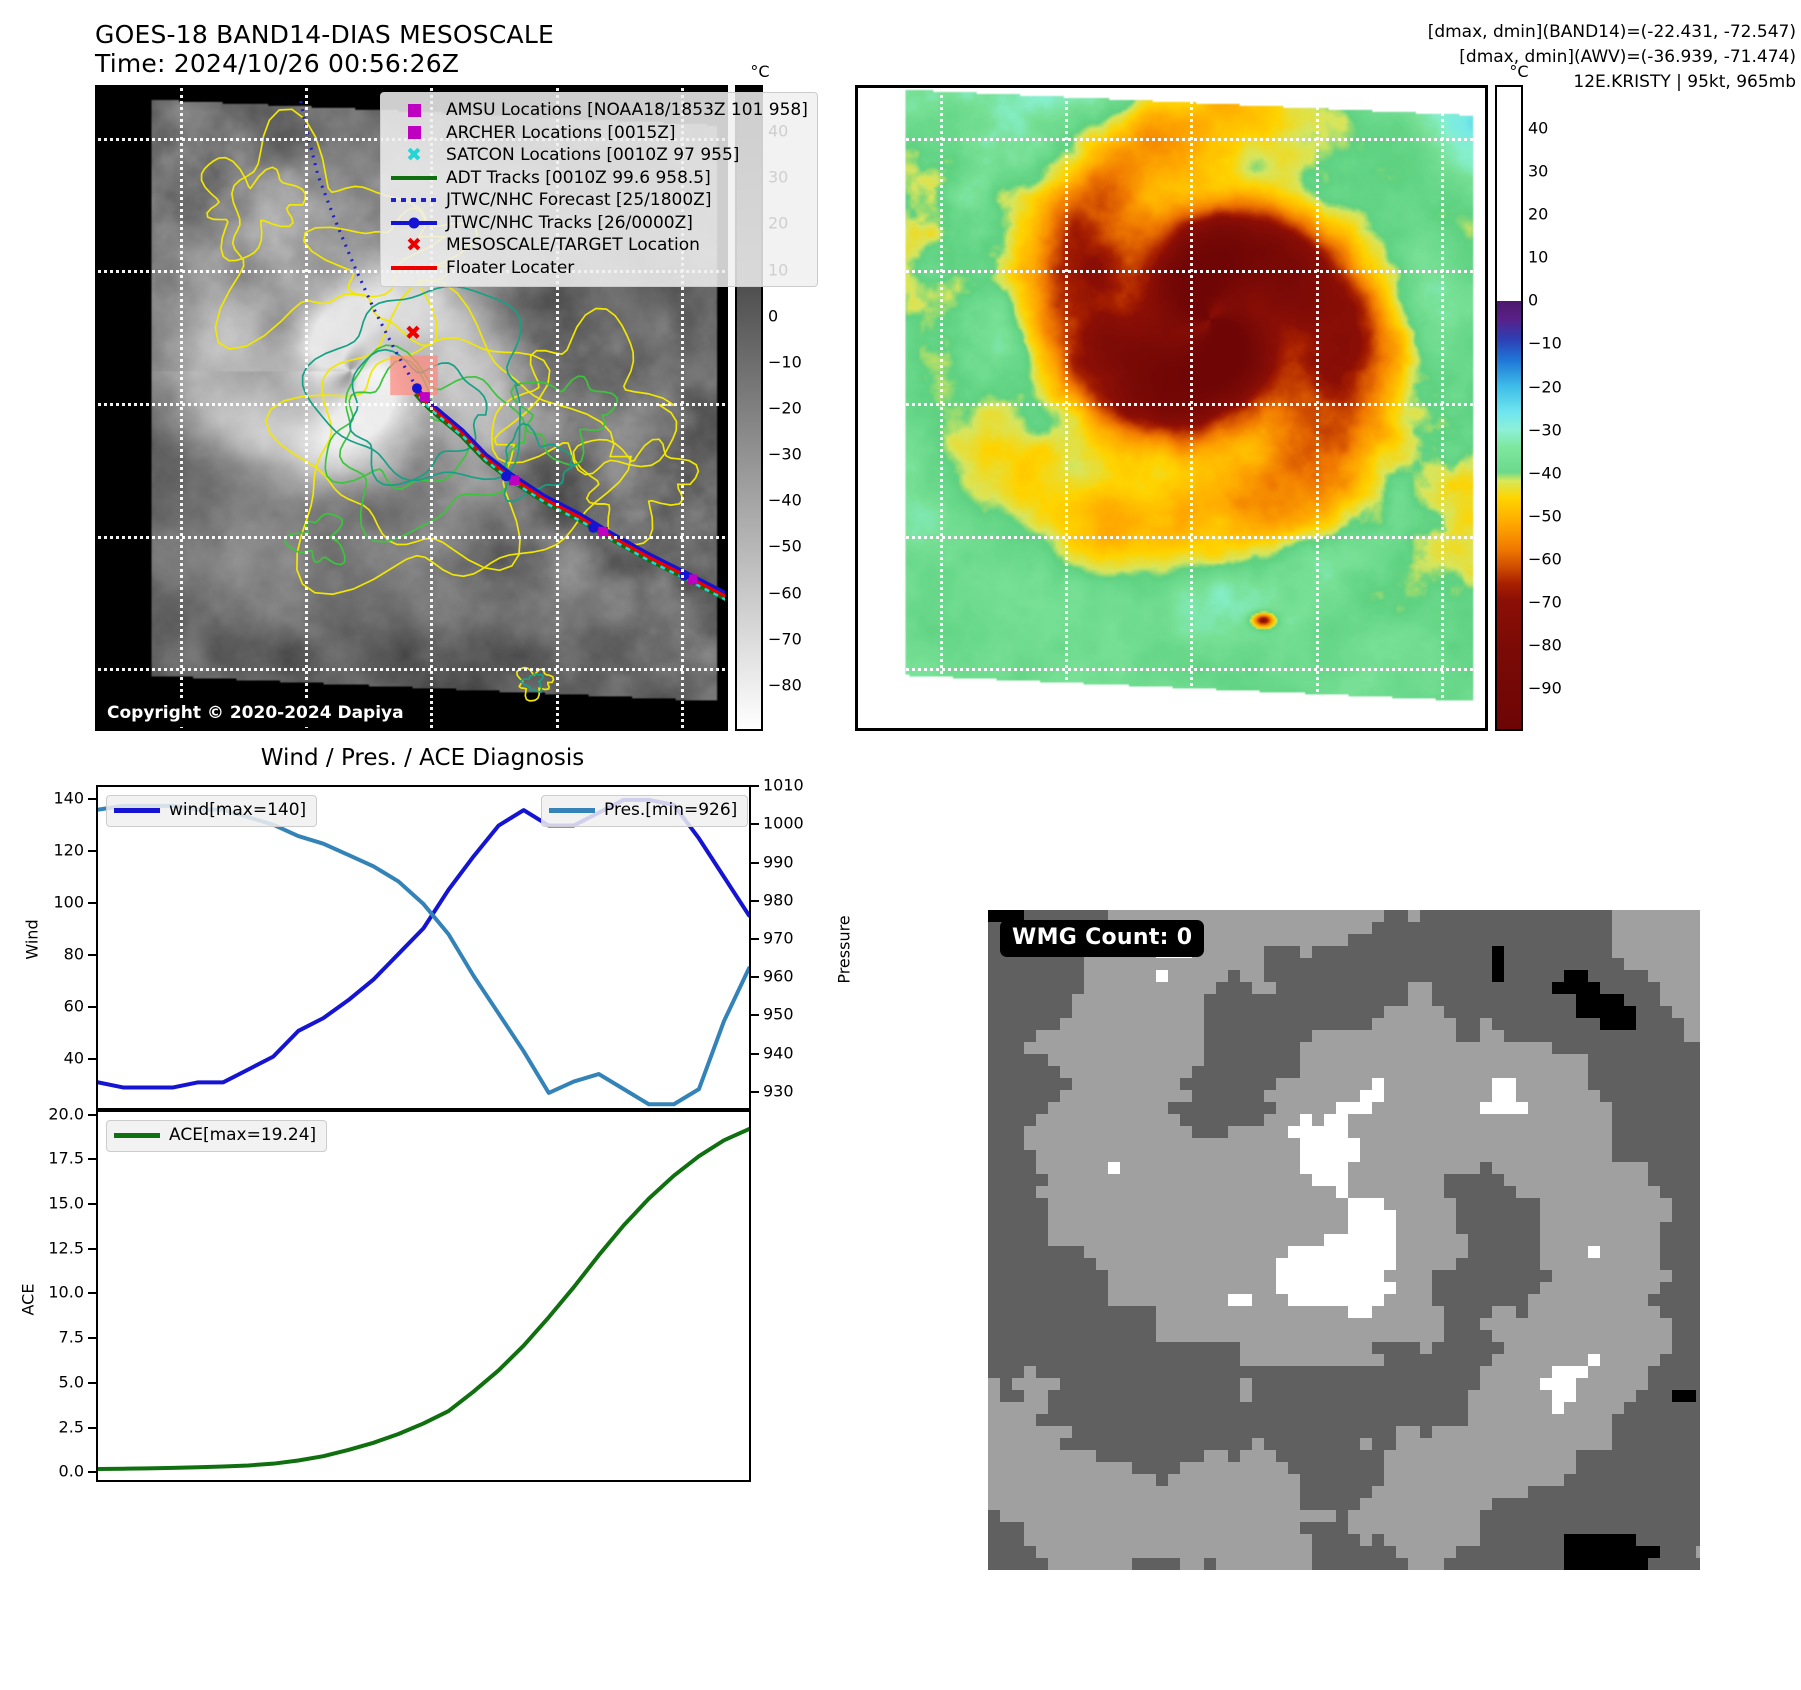 The height and width of the screenshot is (1690, 1801). What do you see at coordinates (413, 333) in the screenshot?
I see `mesoscale-target-marker: ✖` at bounding box center [413, 333].